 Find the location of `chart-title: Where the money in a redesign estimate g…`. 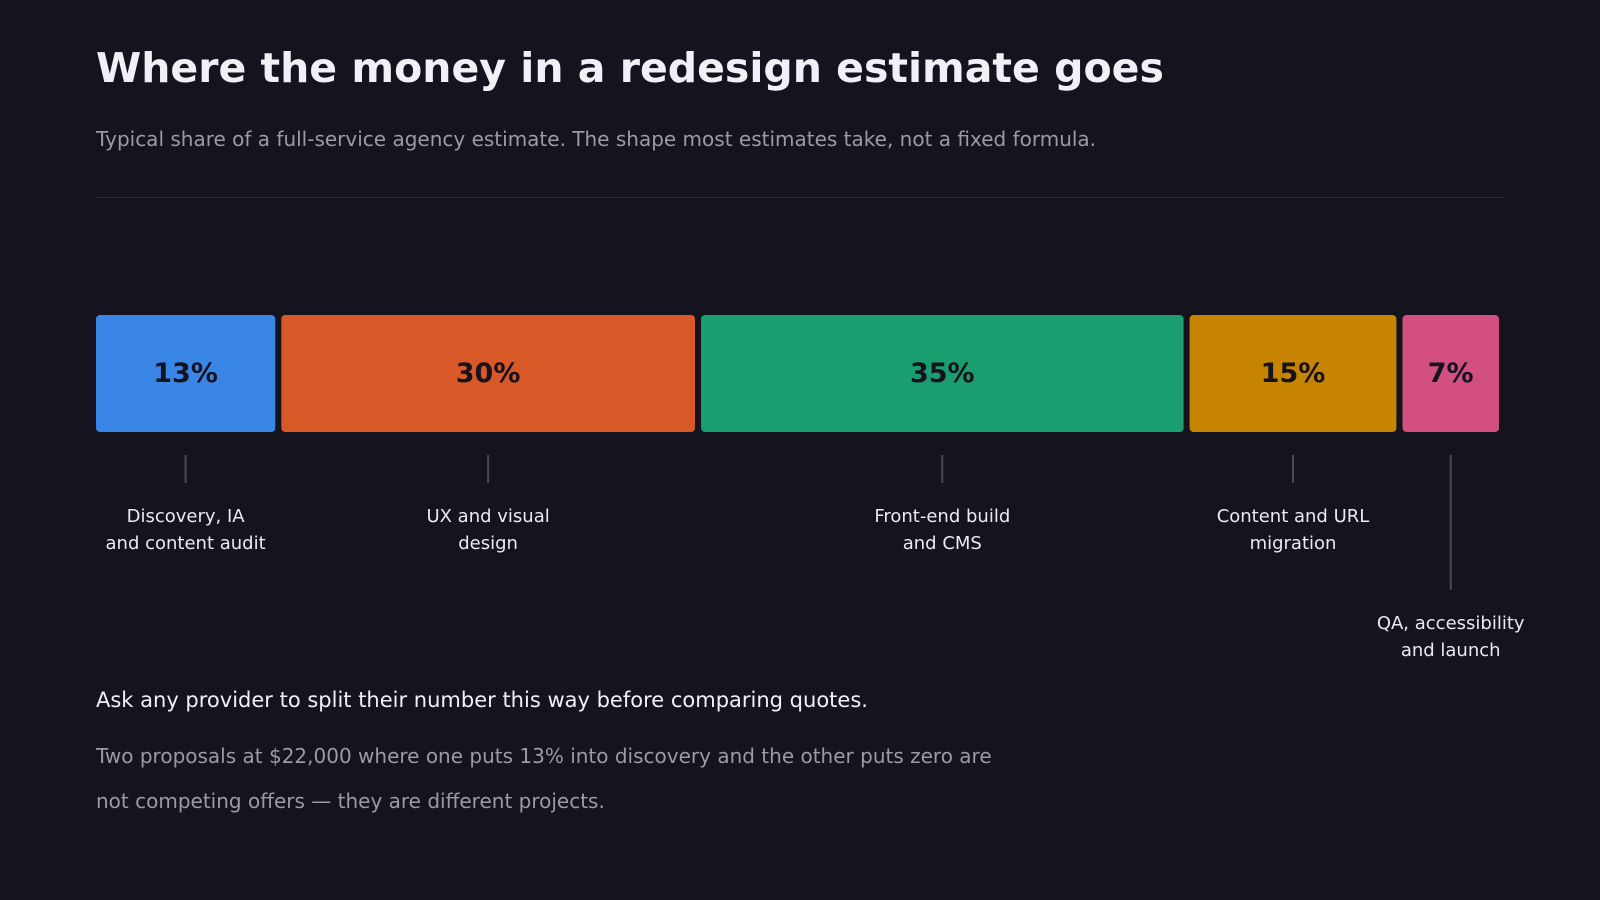

chart-title: Where the money in a redesign estimate g… is located at coordinates (630, 68).